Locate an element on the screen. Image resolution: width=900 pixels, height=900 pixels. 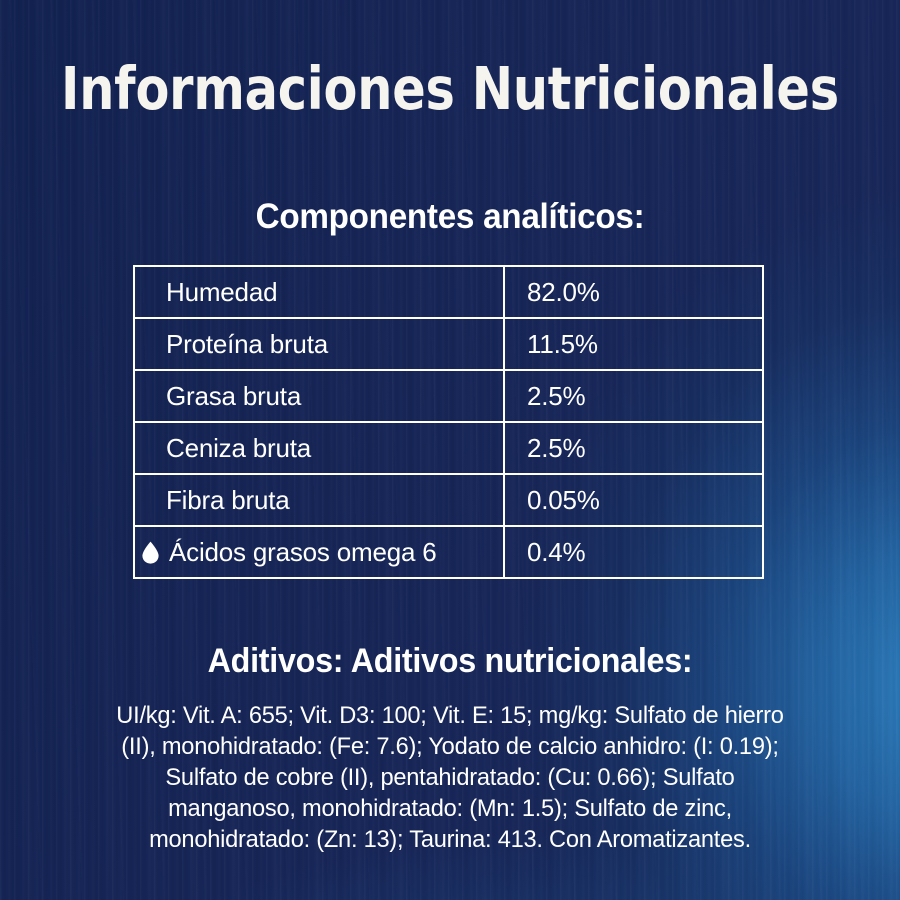
table-row: Proteína bruta 11.5% is located at coordinates (448, 344).